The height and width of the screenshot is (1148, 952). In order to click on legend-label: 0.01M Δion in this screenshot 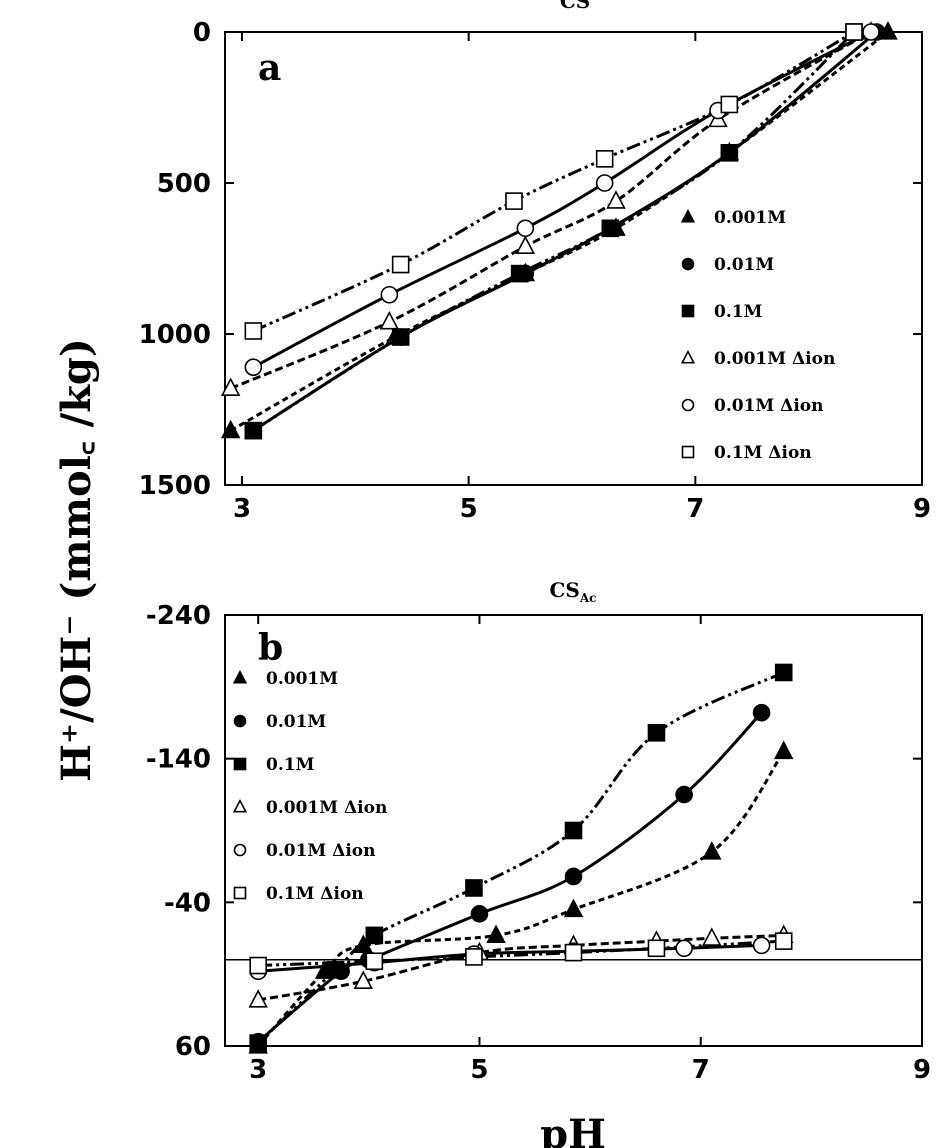, I will do `click(769, 406)`.